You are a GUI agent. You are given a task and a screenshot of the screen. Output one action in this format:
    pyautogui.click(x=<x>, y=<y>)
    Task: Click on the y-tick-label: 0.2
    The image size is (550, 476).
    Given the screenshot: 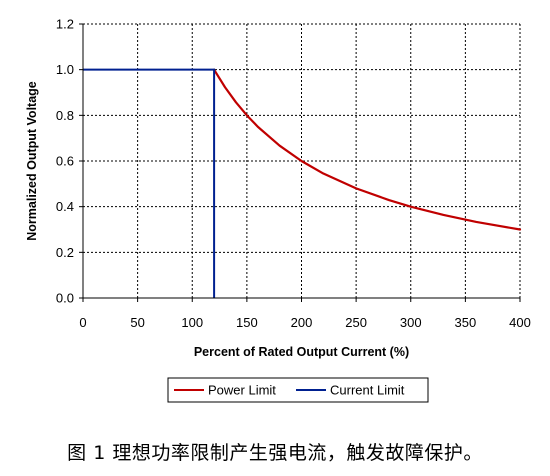 What is the action you would take?
    pyautogui.click(x=65, y=252)
    